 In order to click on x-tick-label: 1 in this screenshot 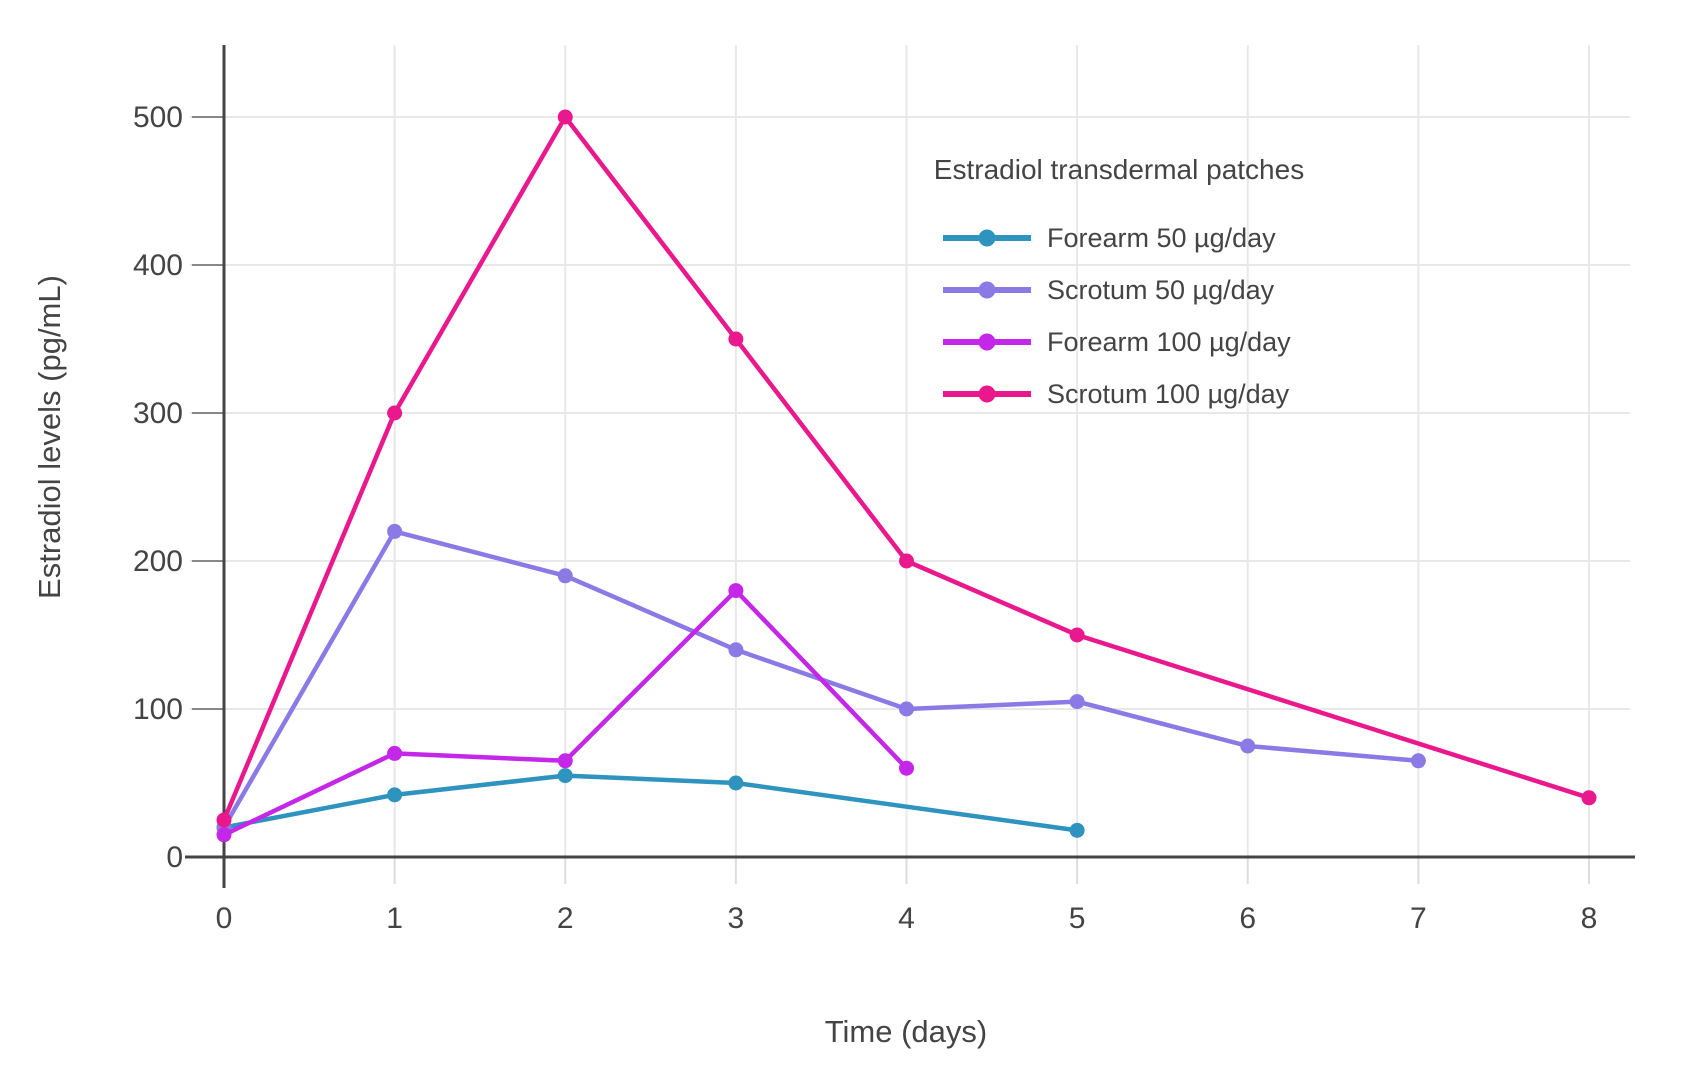, I will do `click(394, 918)`.